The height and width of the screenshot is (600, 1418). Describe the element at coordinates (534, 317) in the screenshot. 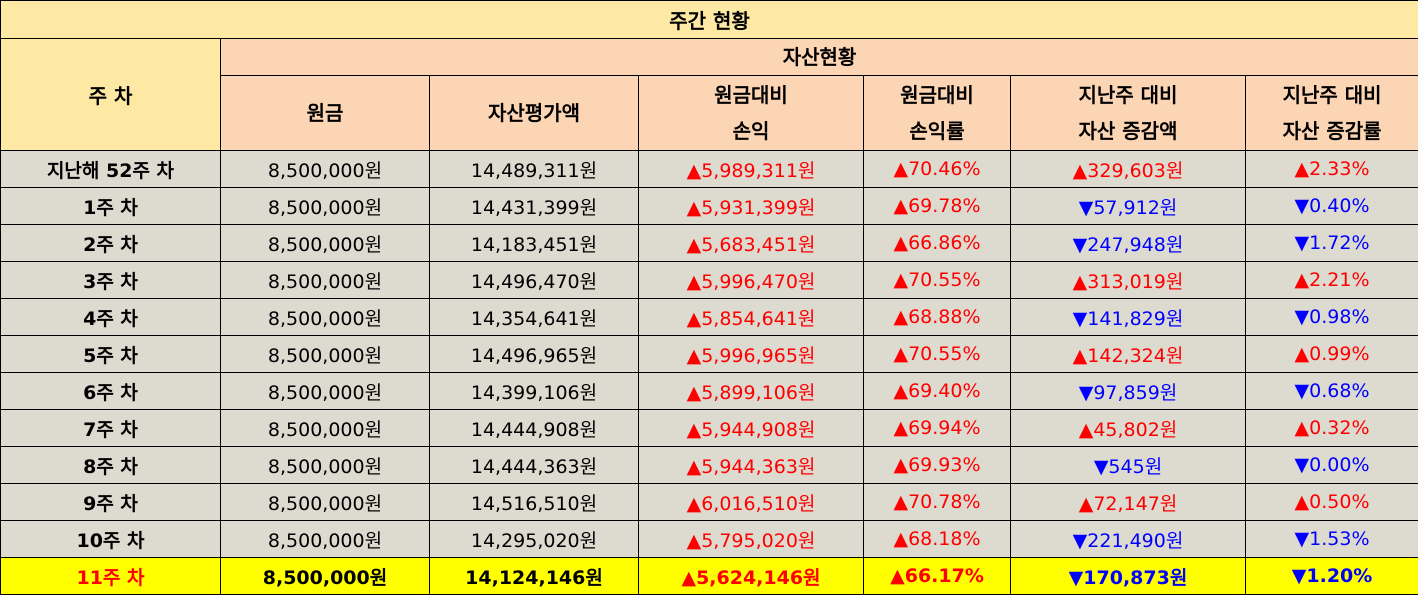

I see `asset-value-cell: 14,354,641원` at that location.